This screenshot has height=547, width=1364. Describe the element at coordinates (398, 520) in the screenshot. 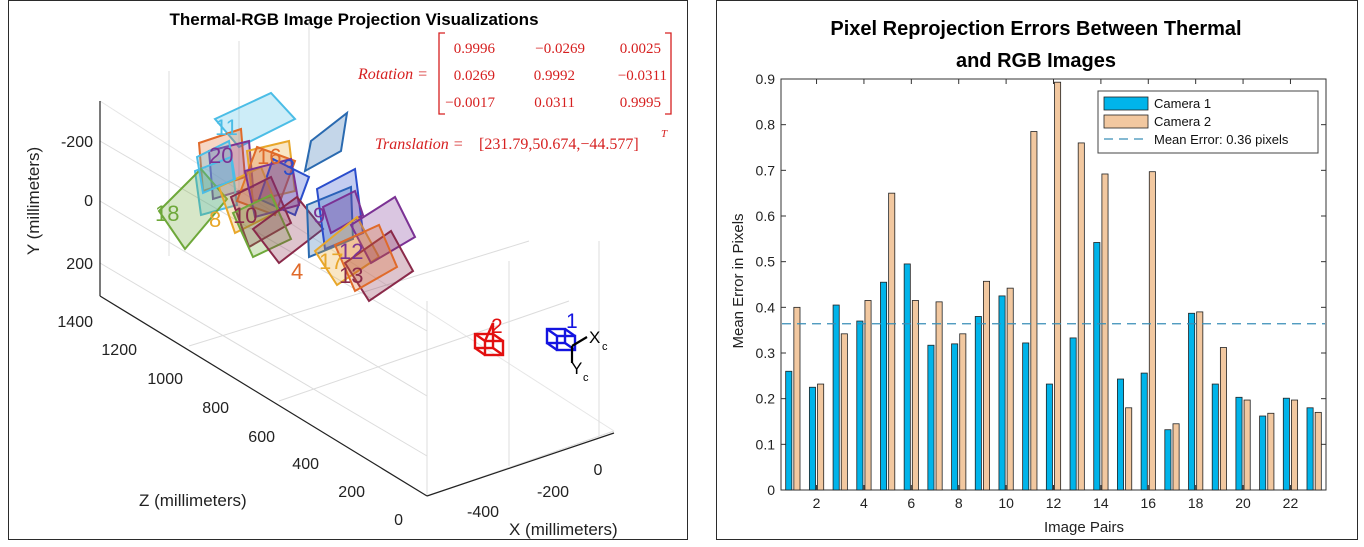

I see `z-tick: 0` at that location.